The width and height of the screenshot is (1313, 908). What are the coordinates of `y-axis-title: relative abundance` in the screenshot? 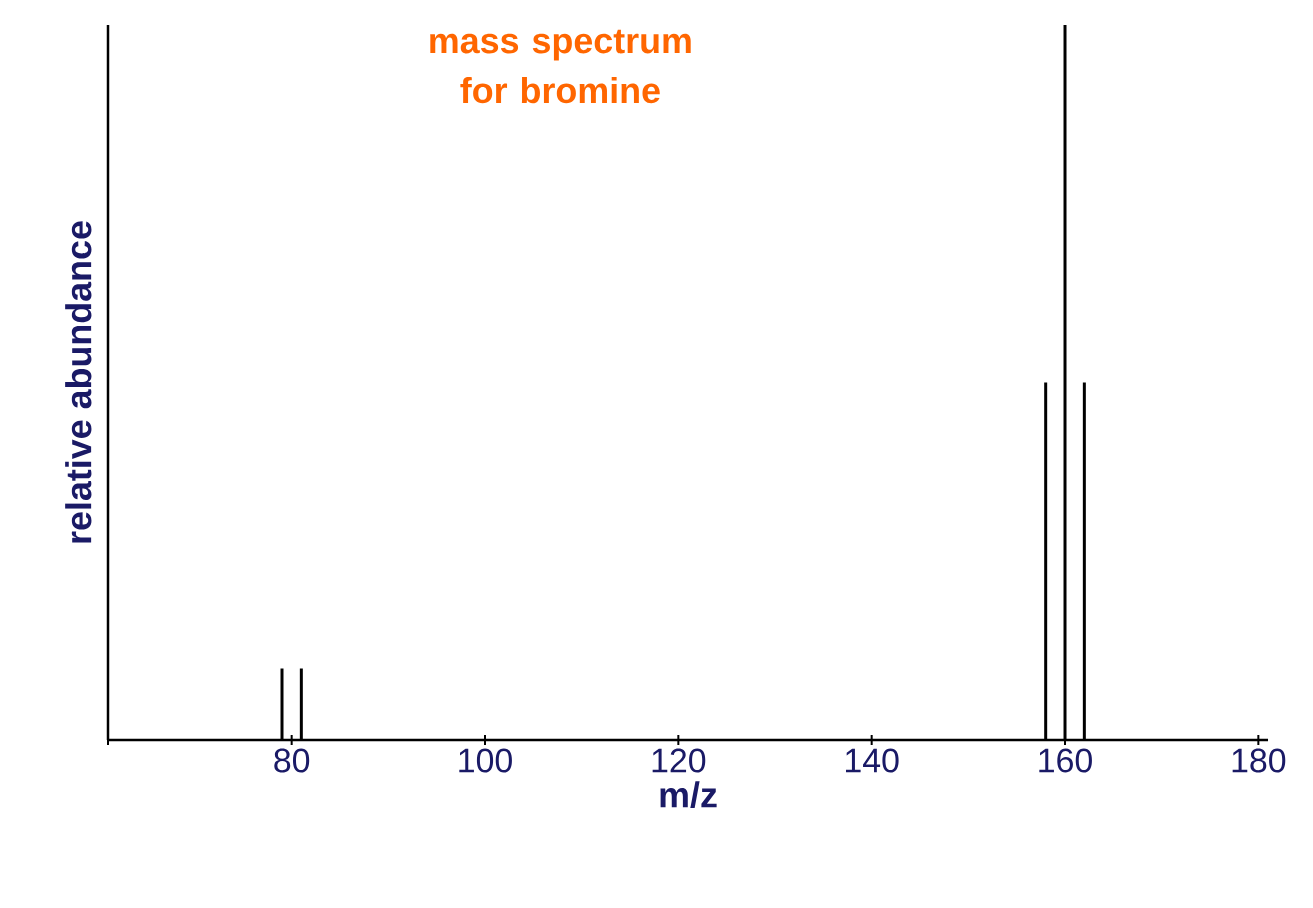 It's located at (78, 382).